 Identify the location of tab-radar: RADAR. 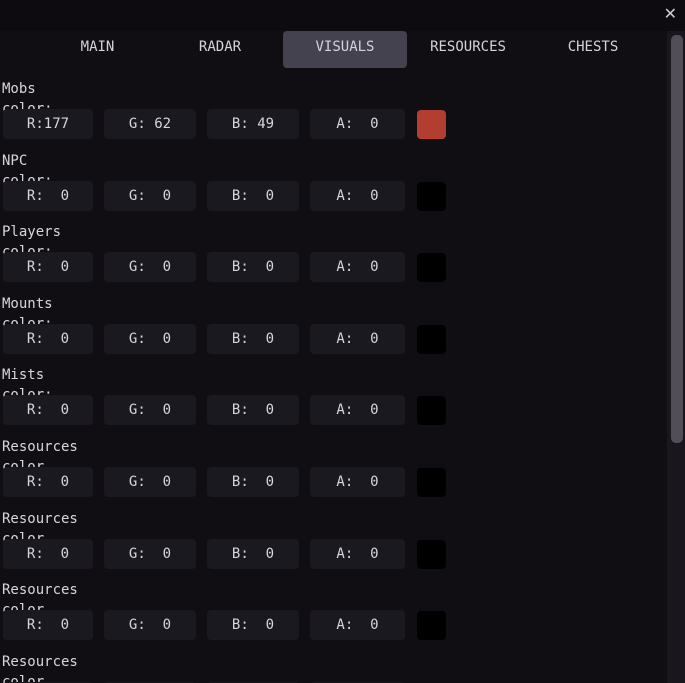
(220, 47).